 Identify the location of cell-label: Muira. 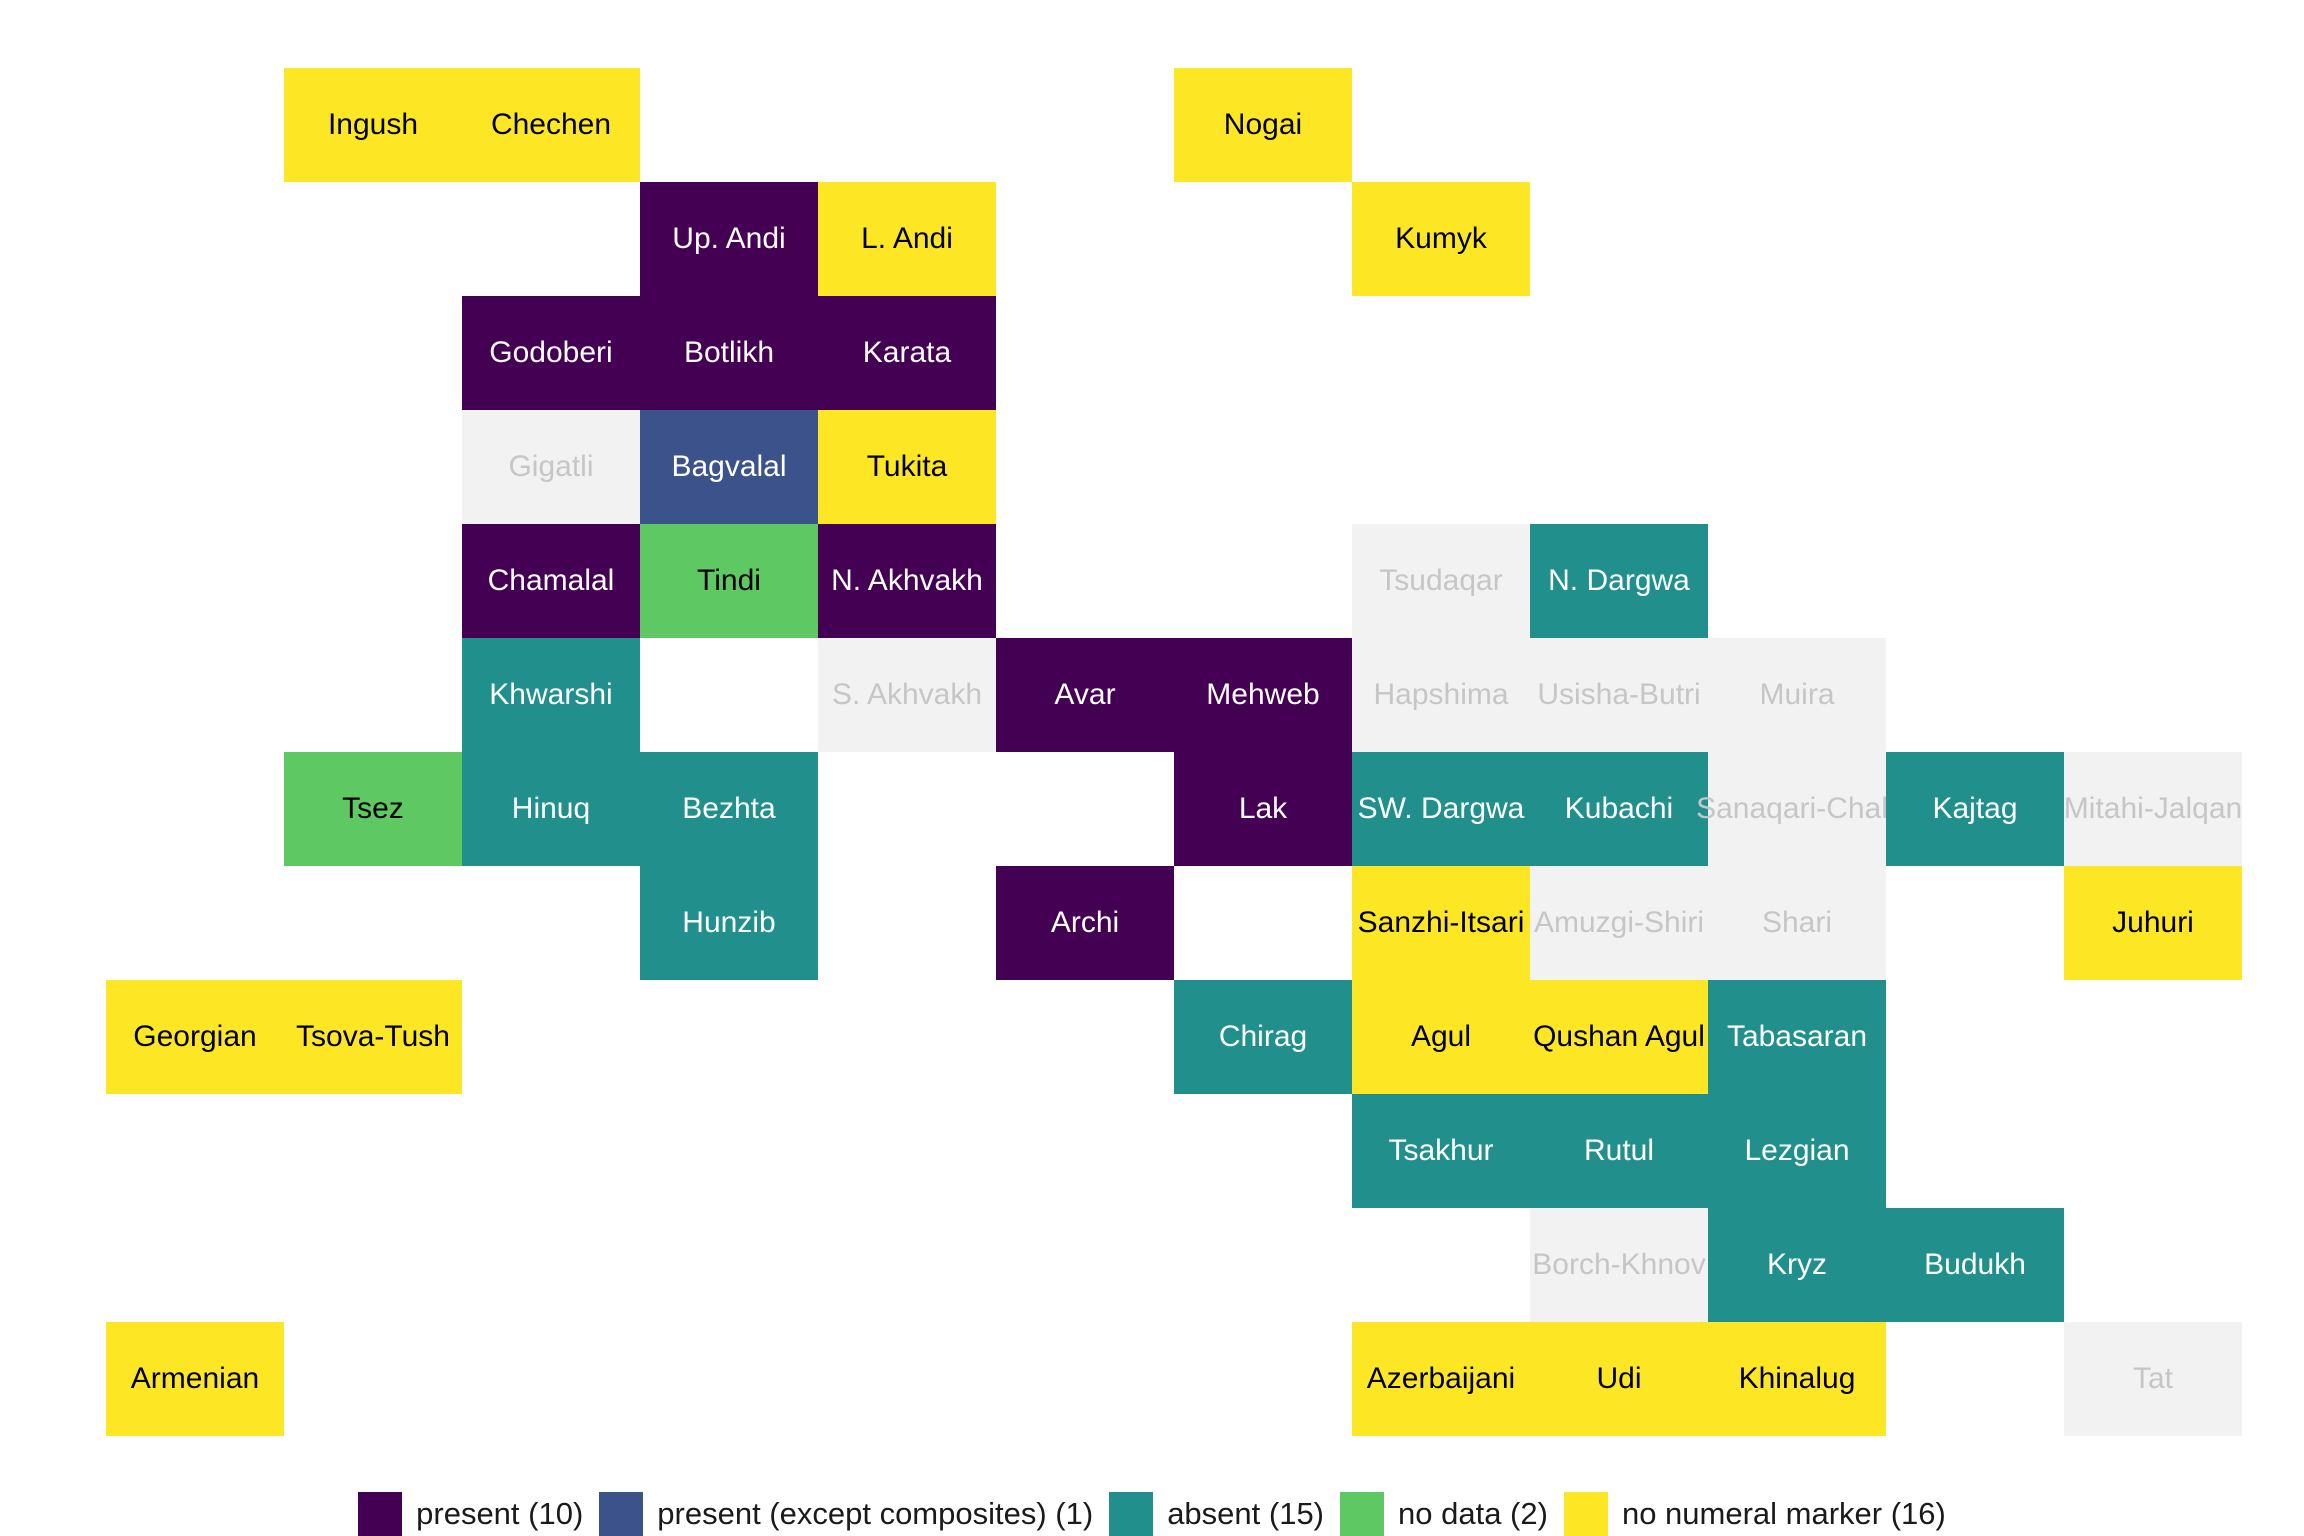
(1797, 694).